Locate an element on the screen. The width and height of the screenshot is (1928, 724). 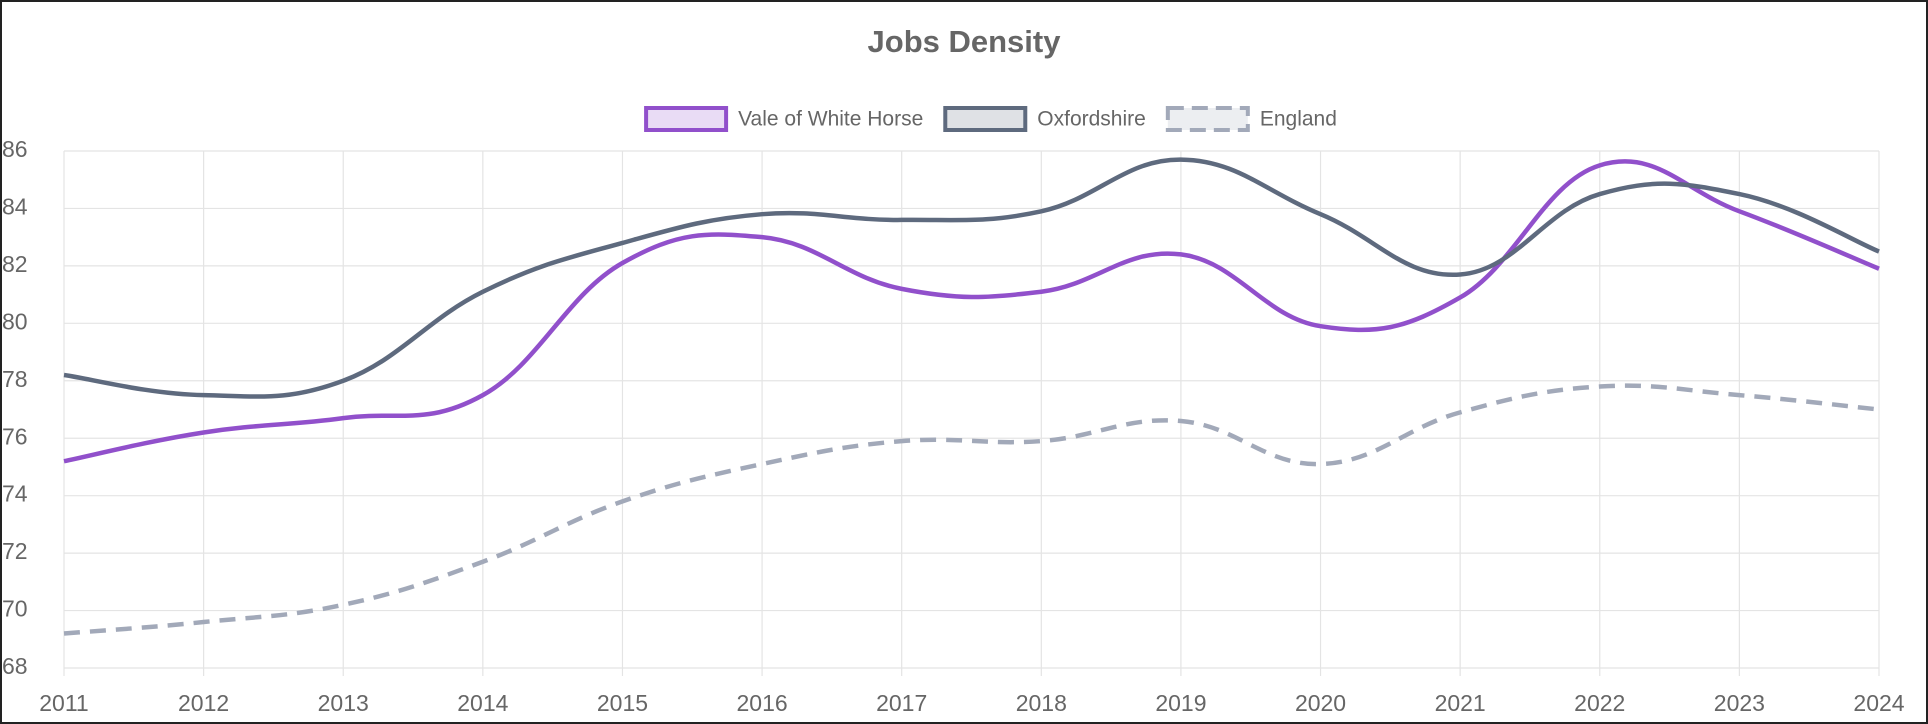
y-tick-label: 86 is located at coordinates (15, 149).